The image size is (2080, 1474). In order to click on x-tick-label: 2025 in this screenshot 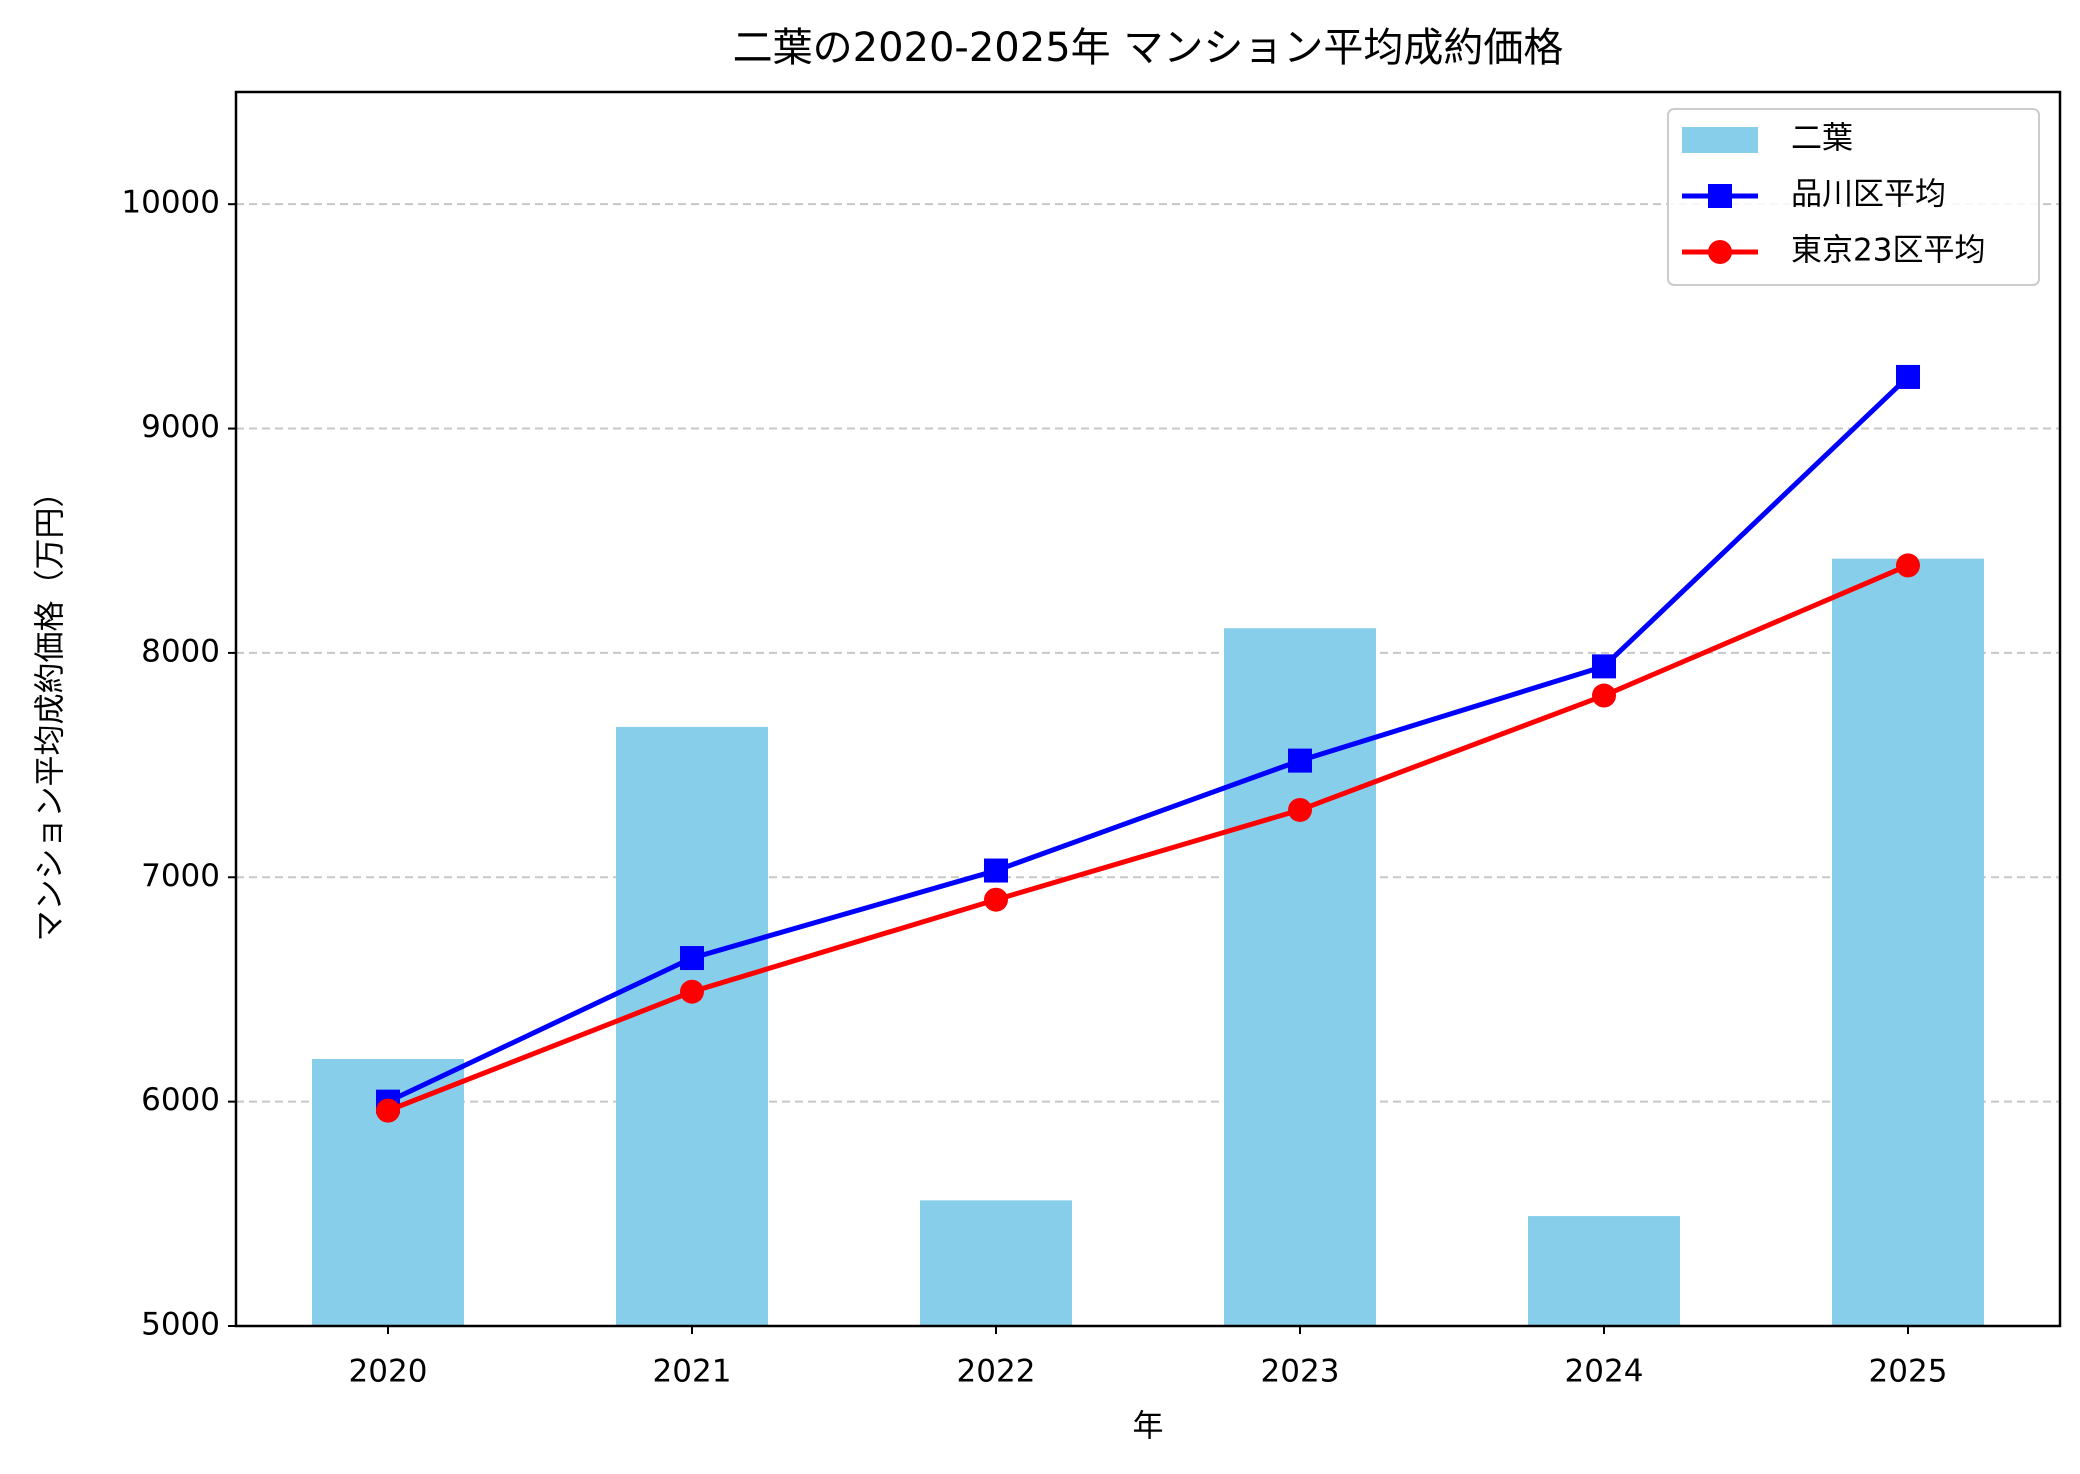, I will do `click(1908, 1372)`.